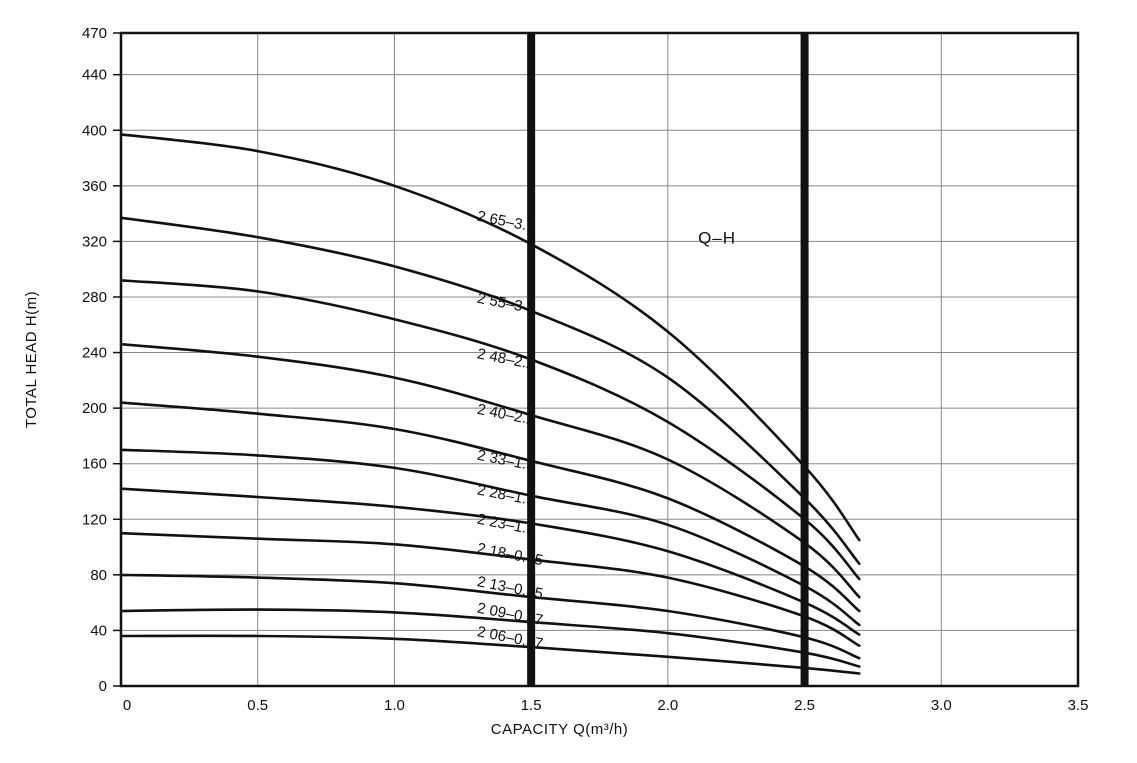 The image size is (1137, 763). Describe the element at coordinates (94, 241) in the screenshot. I see `y-tick-label: 320` at that location.